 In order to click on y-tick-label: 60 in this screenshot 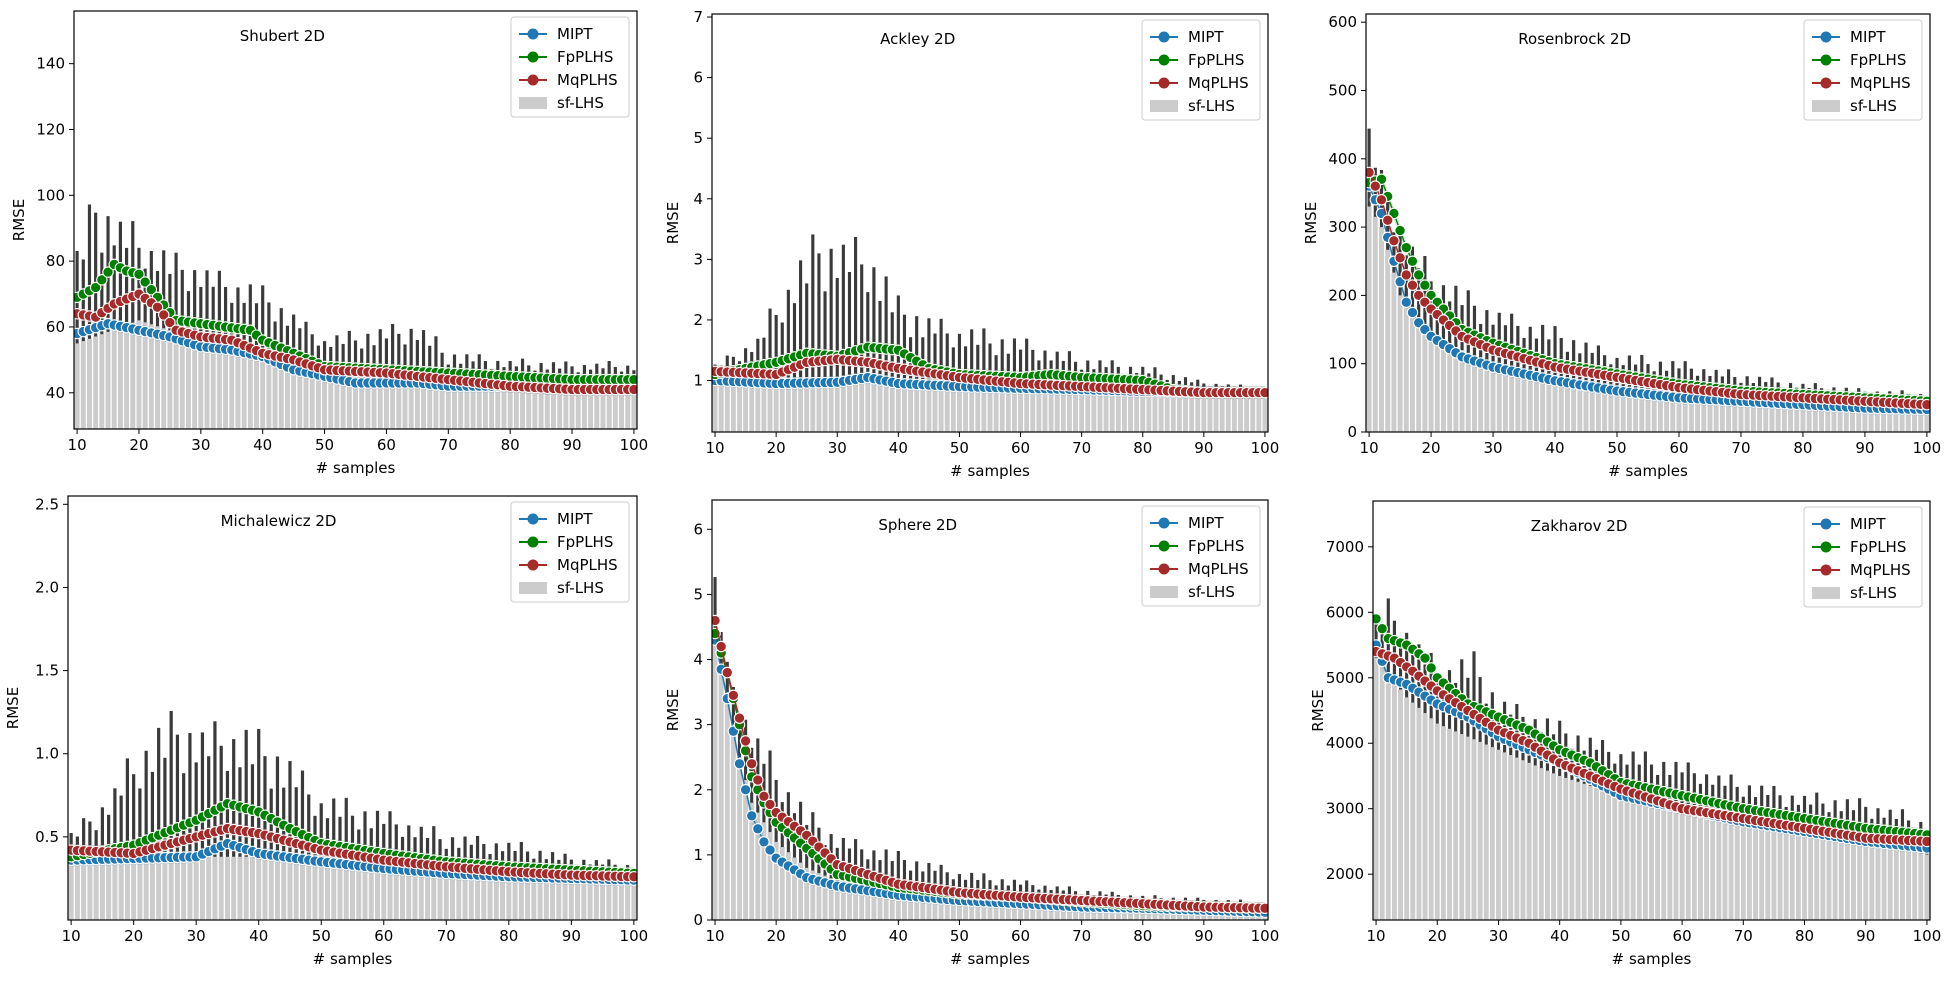, I will do `click(55, 327)`.